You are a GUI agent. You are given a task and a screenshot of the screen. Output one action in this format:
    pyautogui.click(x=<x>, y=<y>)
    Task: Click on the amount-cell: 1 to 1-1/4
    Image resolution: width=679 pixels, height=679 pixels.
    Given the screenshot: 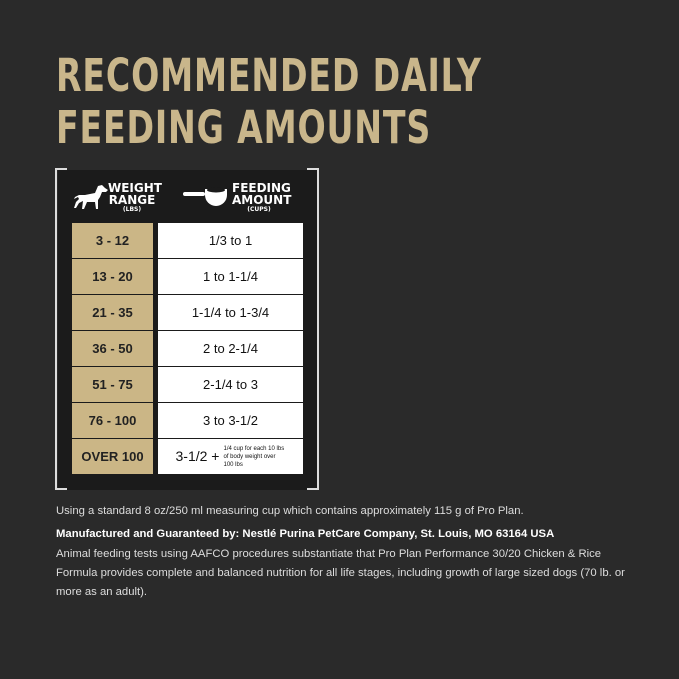 What is the action you would take?
    pyautogui.click(x=230, y=276)
    